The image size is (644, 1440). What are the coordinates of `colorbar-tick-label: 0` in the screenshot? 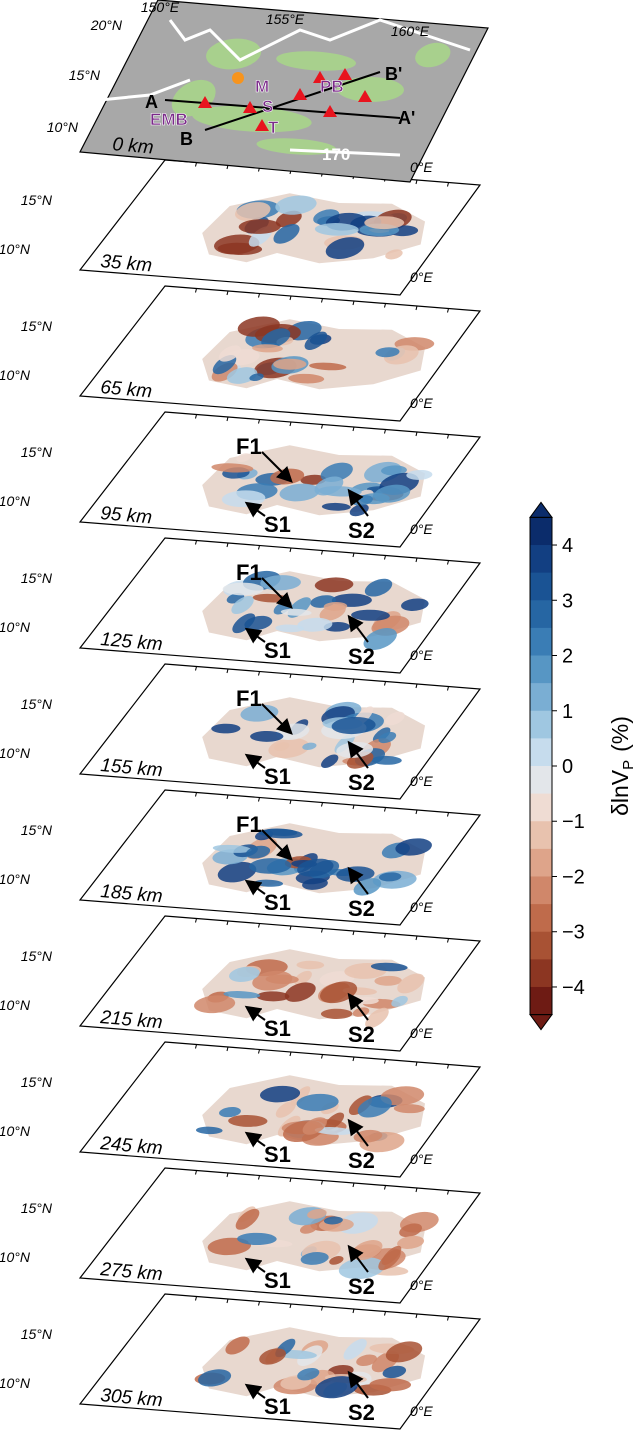 It's located at (567, 767).